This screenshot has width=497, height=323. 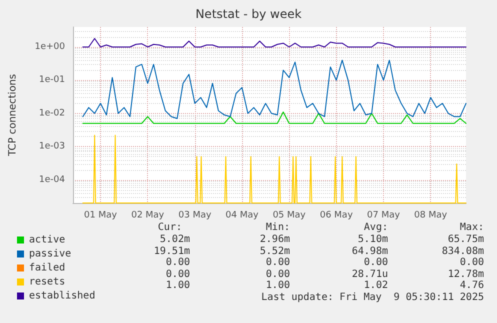 I want to click on text: 5.02m, so click(x=175, y=239).